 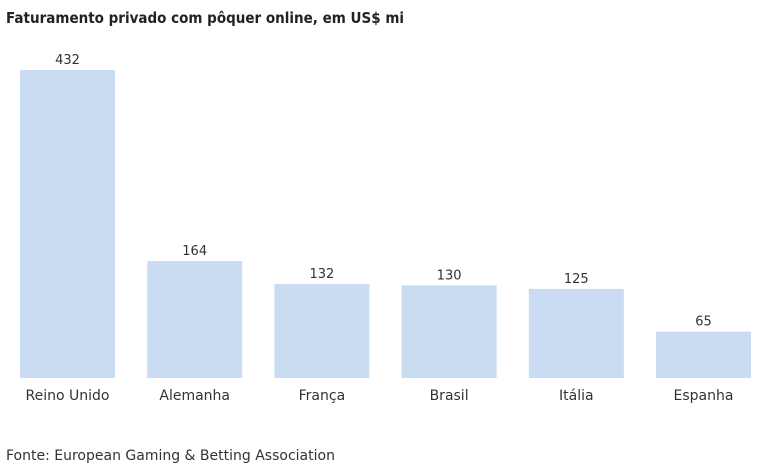 I want to click on bar-value-label: 164, so click(x=194, y=251).